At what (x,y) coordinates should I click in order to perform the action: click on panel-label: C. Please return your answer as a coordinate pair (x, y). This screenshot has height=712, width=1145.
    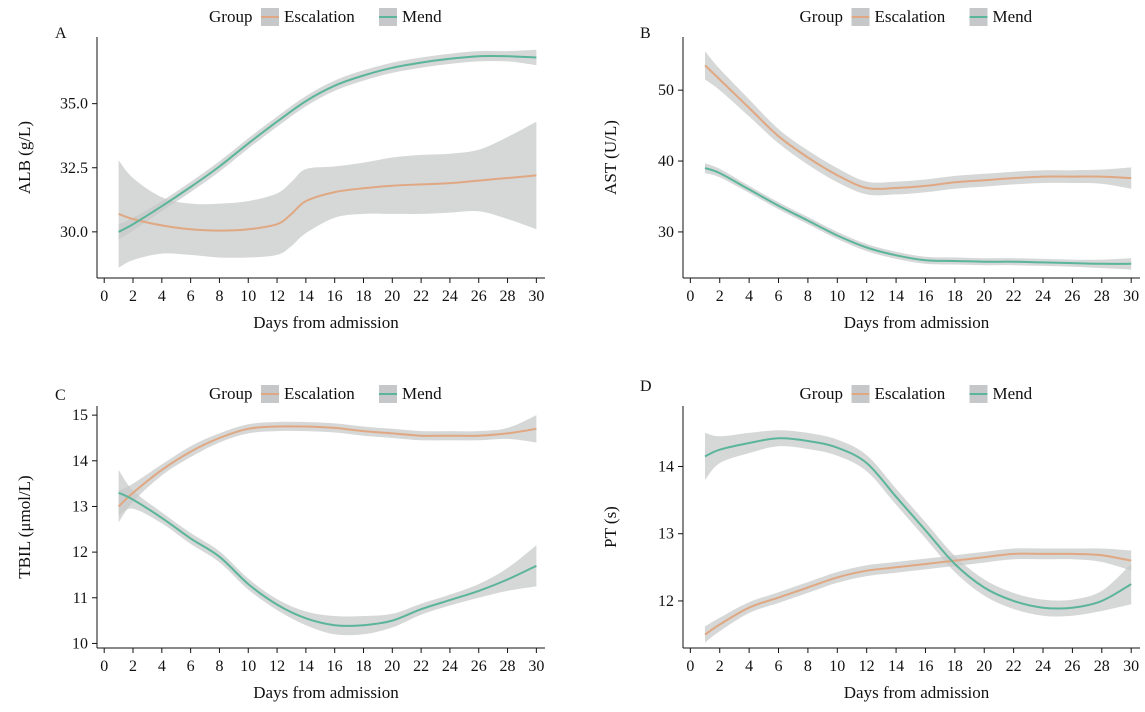
    Looking at the image, I should click on (60, 395).